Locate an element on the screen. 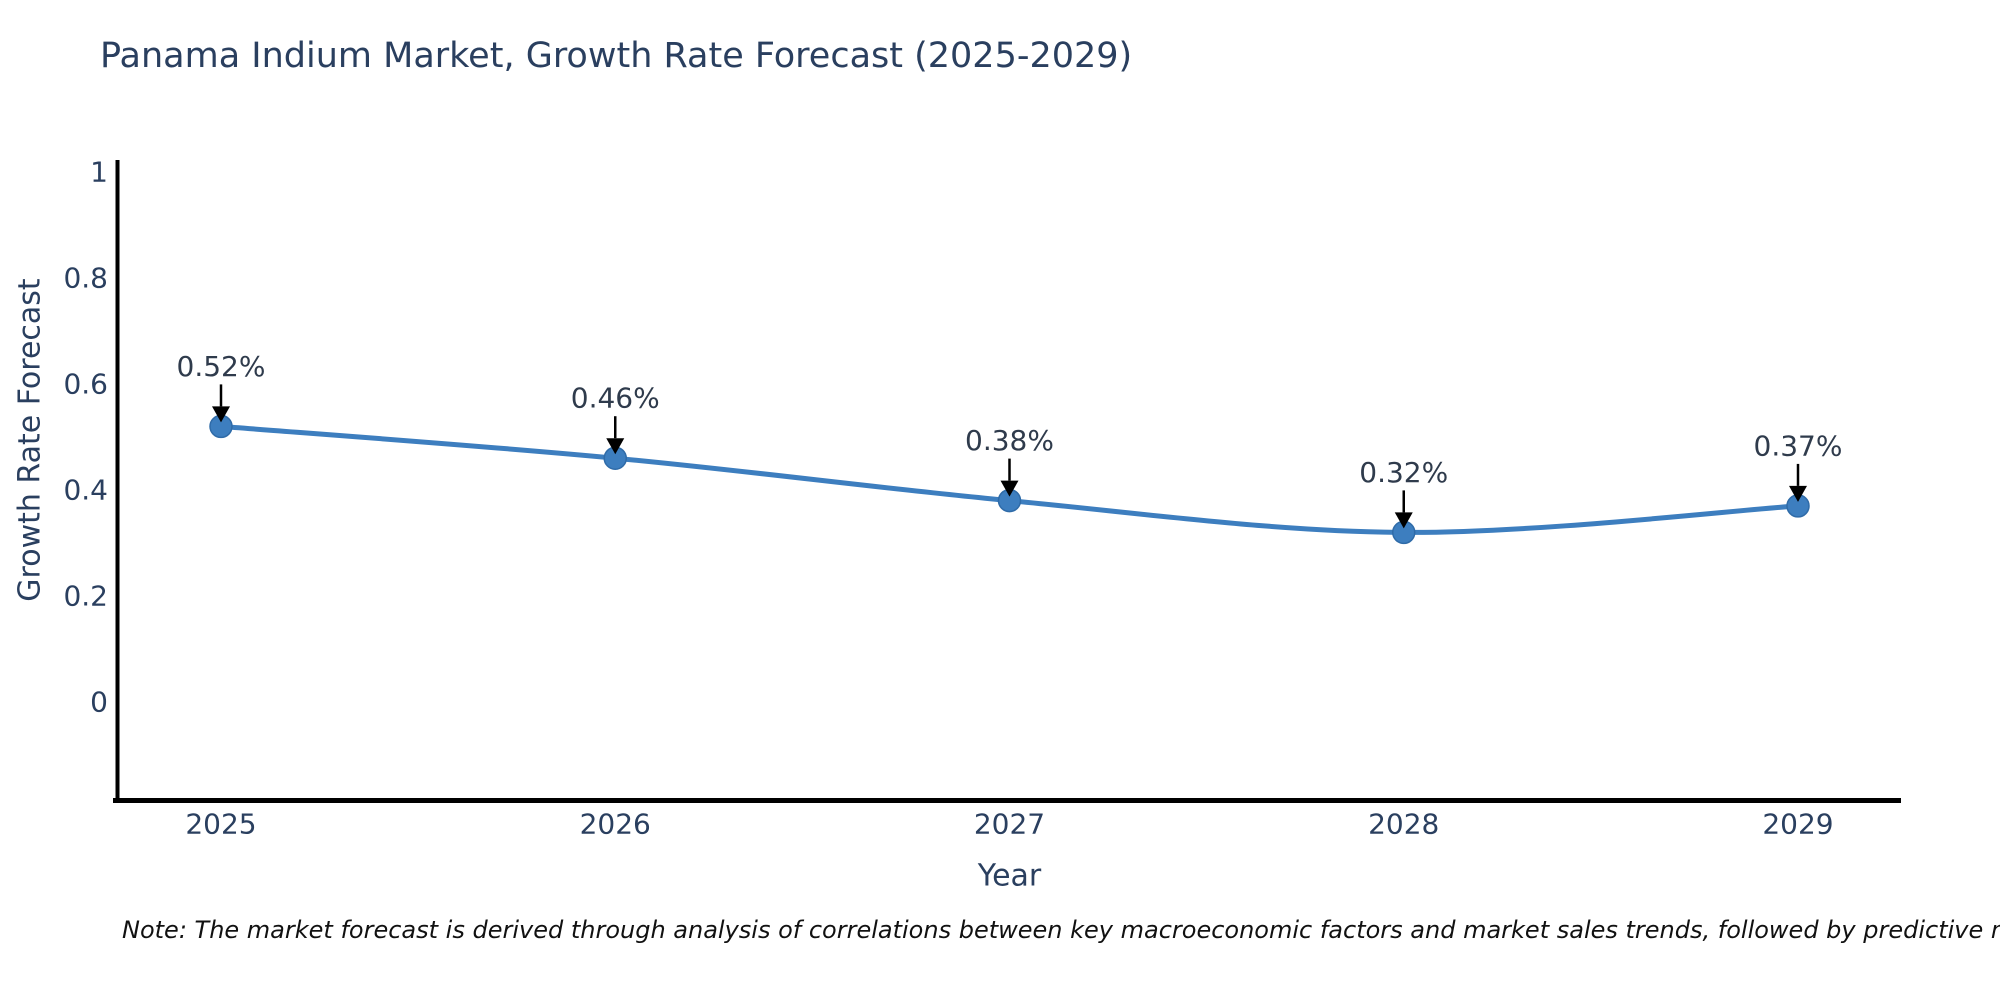  annotation-arrowhead-2025 is located at coordinates (221, 414).